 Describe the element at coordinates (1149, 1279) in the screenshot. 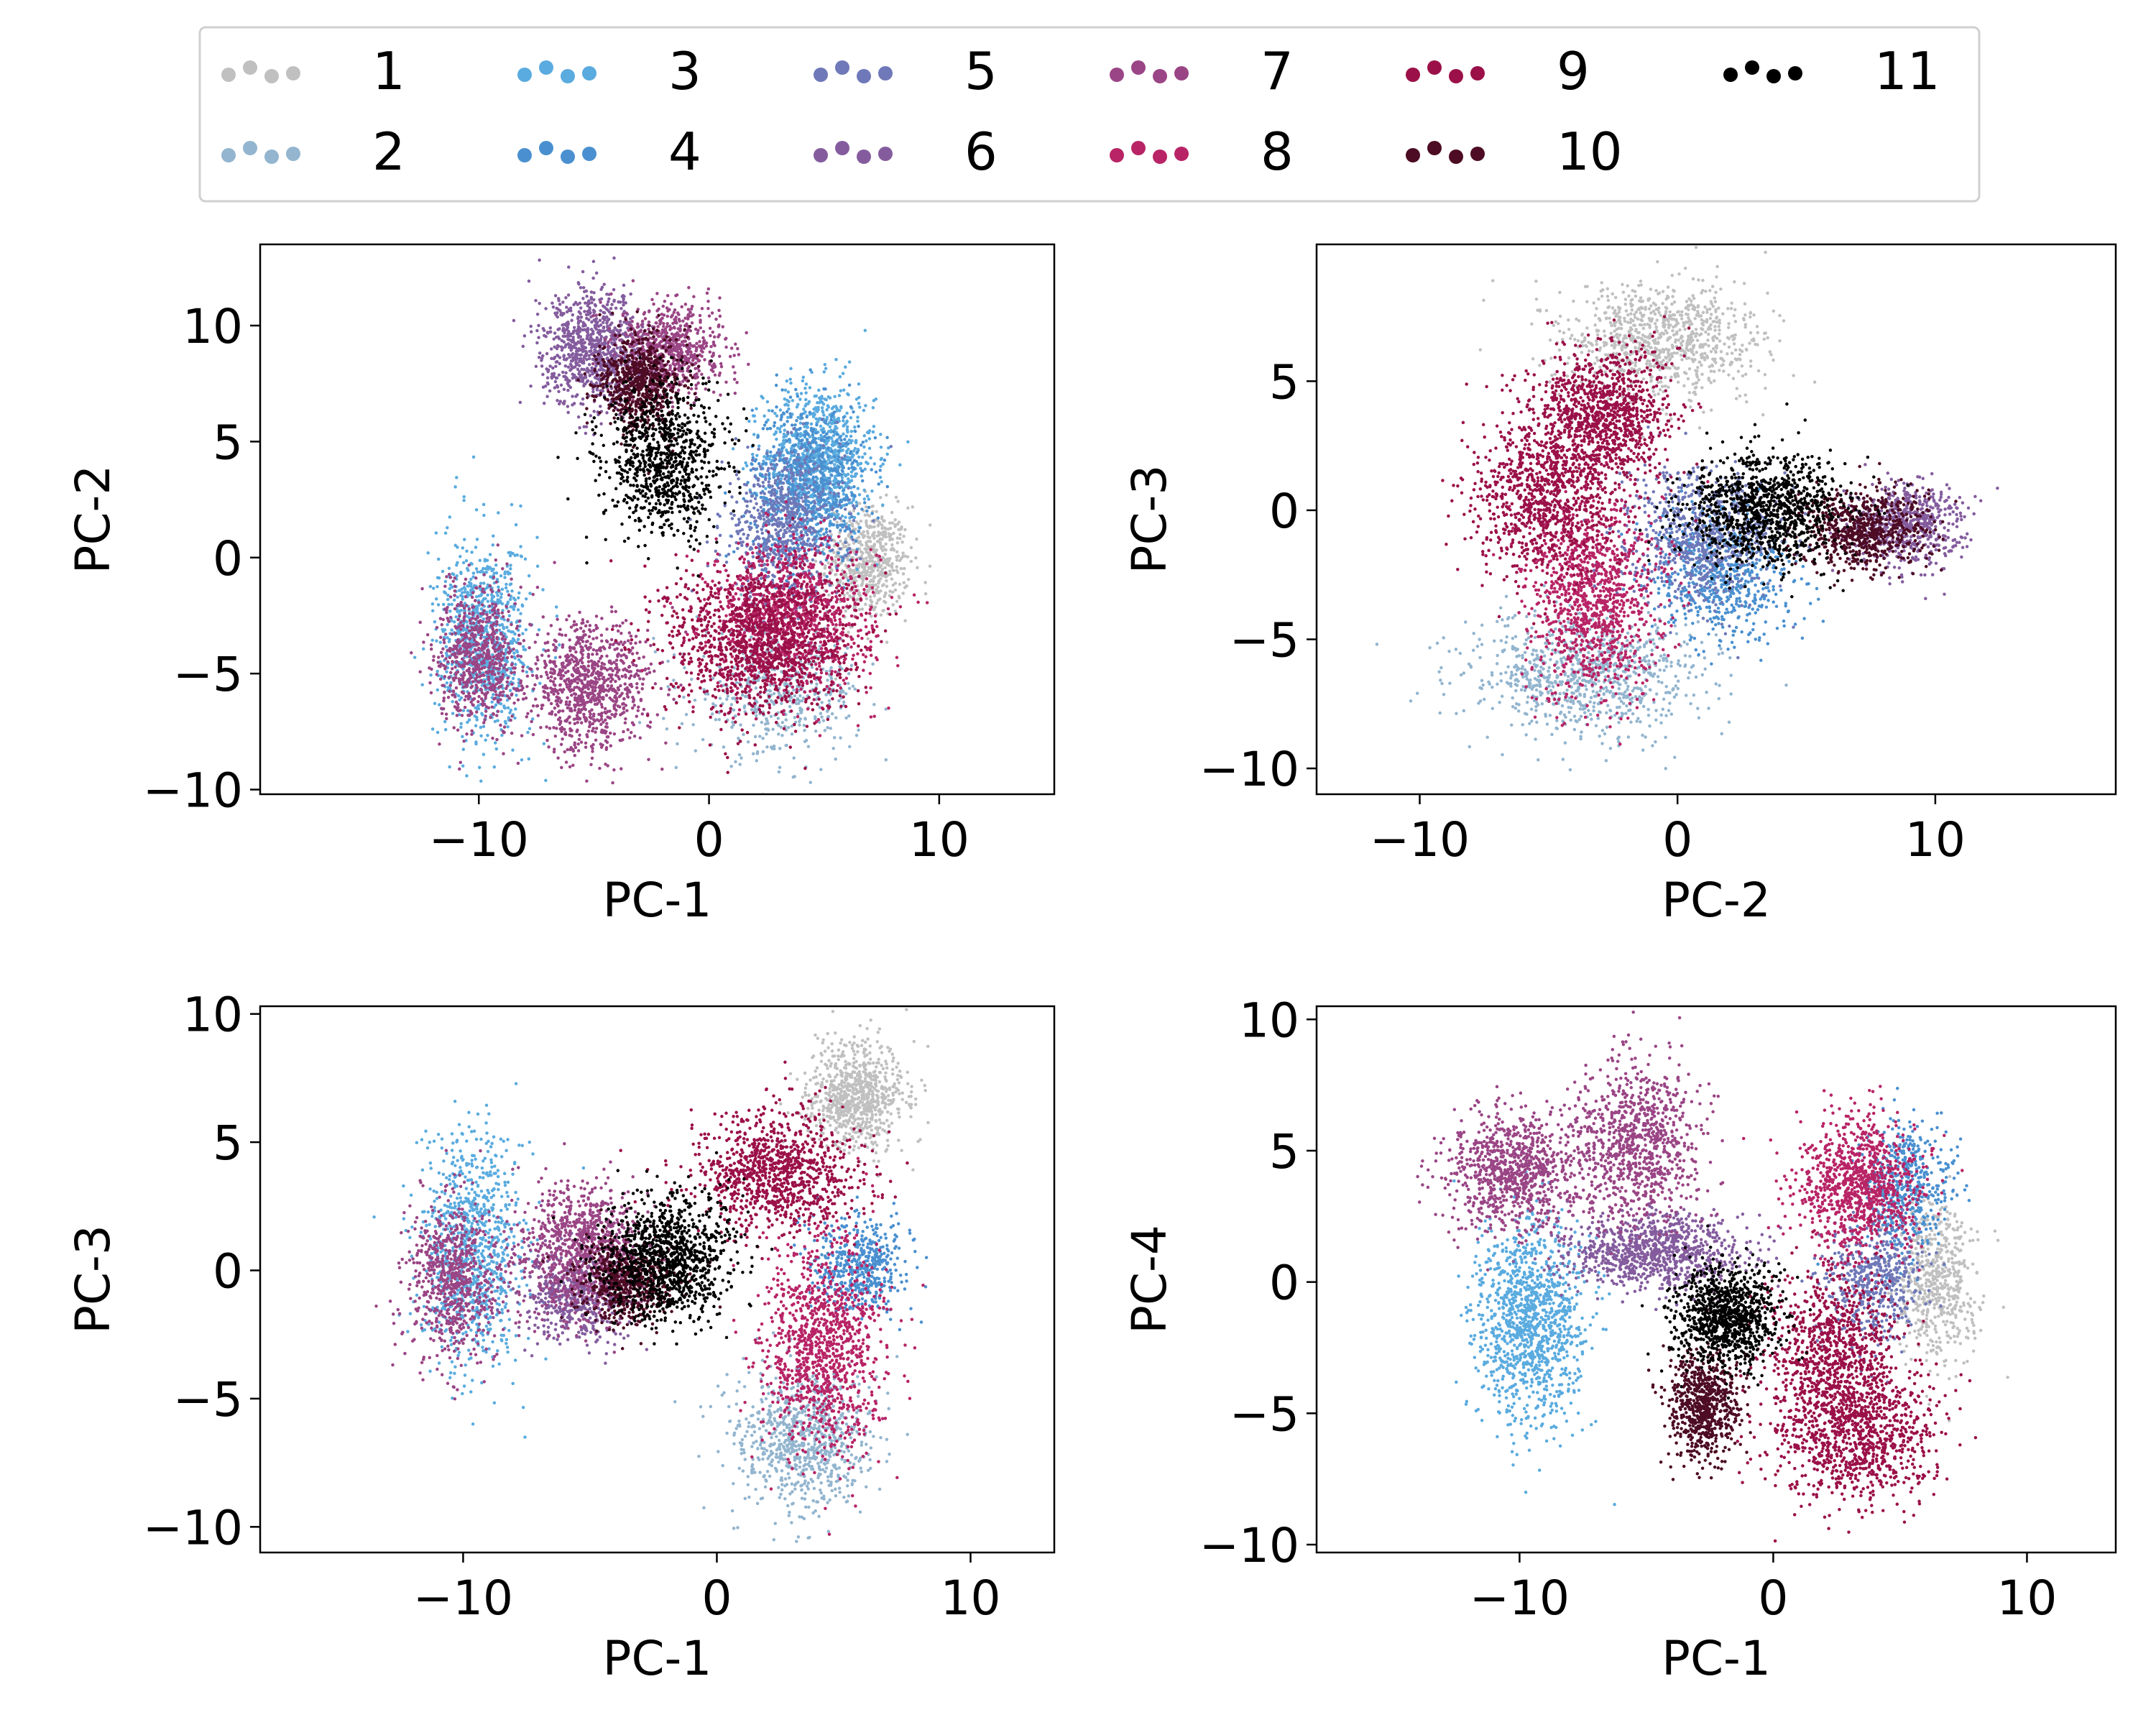

I see `y-axis-label: PC-4` at that location.